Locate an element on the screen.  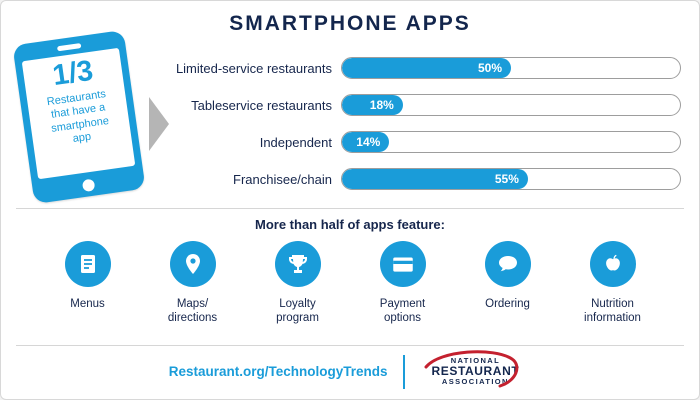
feature-loyalty: Loyalty program is located at coordinates (298, 283).